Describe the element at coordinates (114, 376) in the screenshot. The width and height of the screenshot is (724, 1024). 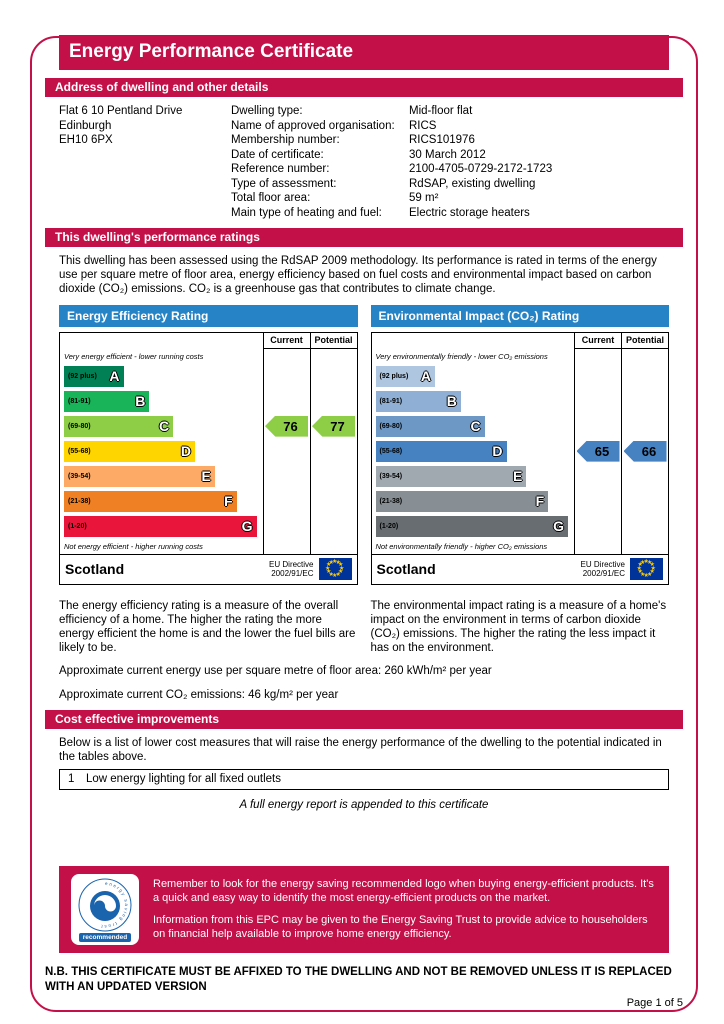
I see `band-letter: A` at that location.